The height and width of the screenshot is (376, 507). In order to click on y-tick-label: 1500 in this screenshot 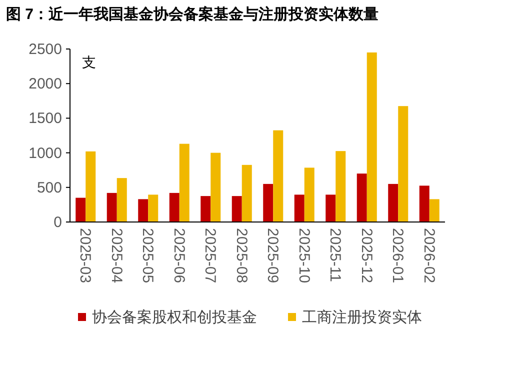, I will do `click(45, 119)`.